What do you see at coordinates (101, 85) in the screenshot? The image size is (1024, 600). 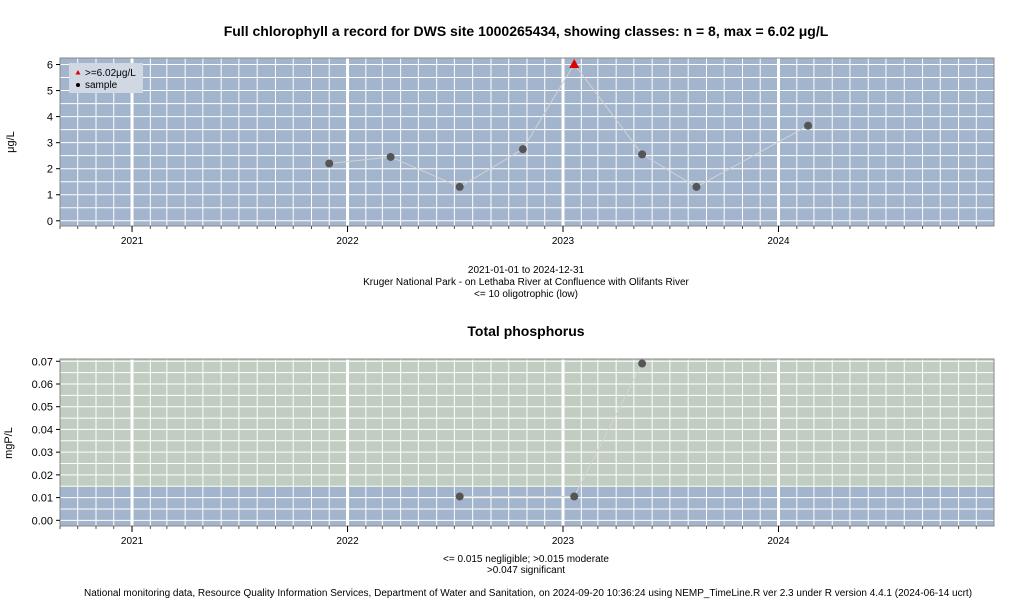 I see `legend-label: sample` at bounding box center [101, 85].